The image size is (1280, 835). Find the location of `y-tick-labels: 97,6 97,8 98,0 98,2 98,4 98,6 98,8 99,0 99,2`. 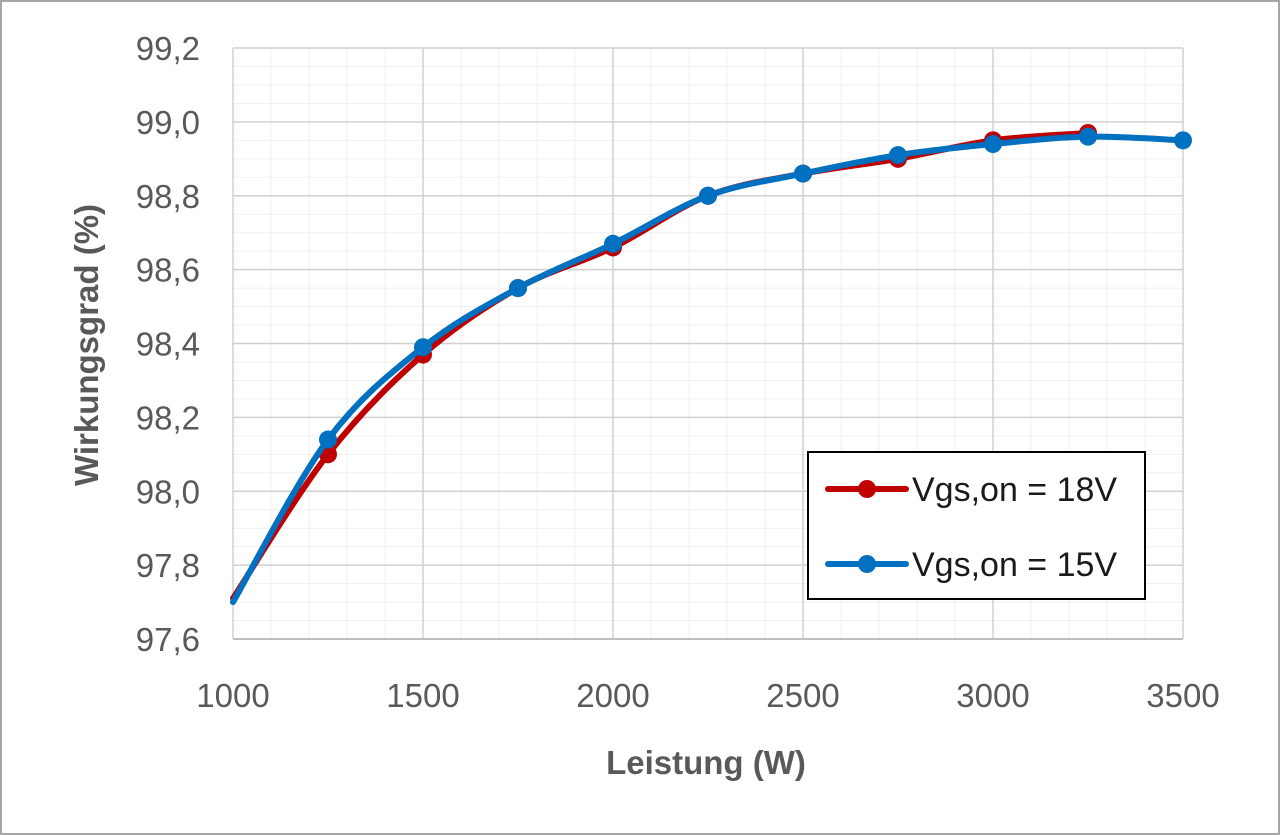

y-tick-labels: 97,6 97,8 98,0 98,2 98,4 98,6 98,8 99,0 99,2 is located at coordinates (168, 344).